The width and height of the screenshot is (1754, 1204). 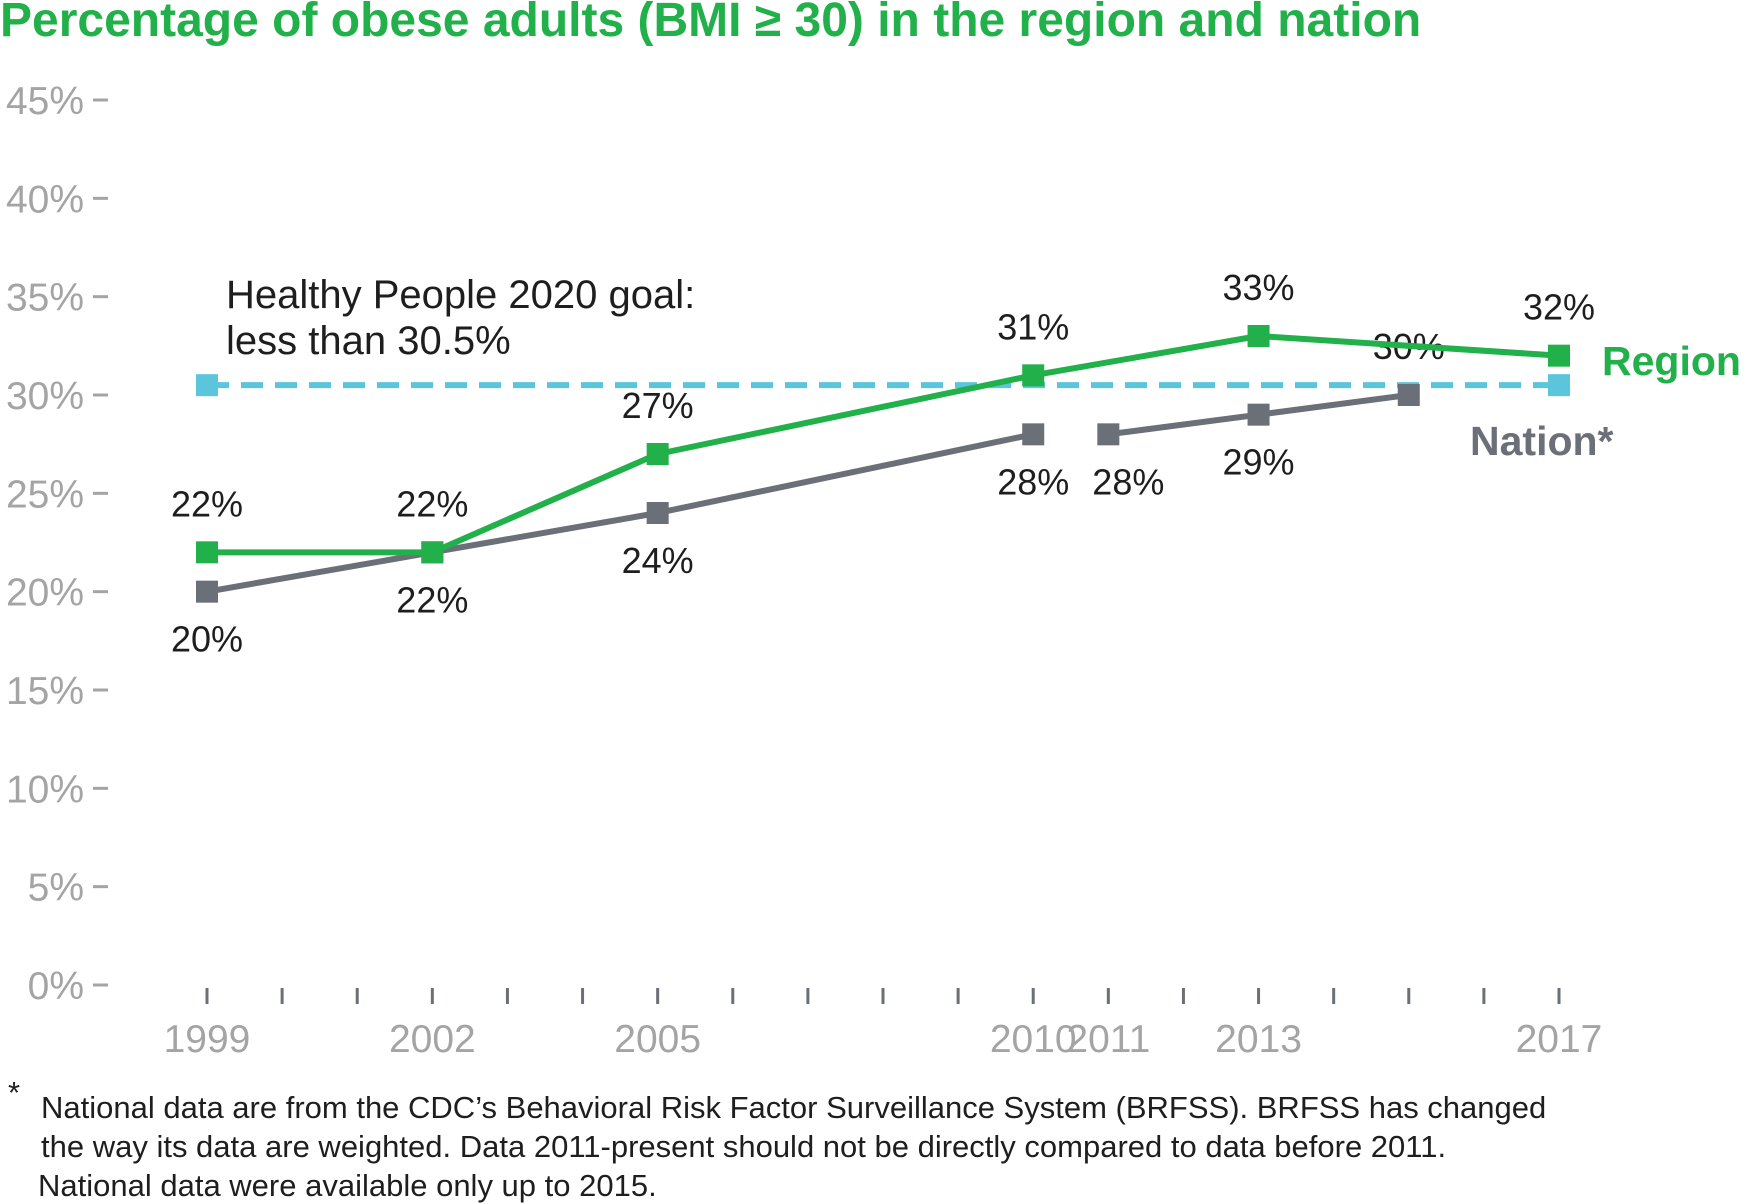 What do you see at coordinates (207, 1039) in the screenshot?
I see `x-tick-label: 1999` at bounding box center [207, 1039].